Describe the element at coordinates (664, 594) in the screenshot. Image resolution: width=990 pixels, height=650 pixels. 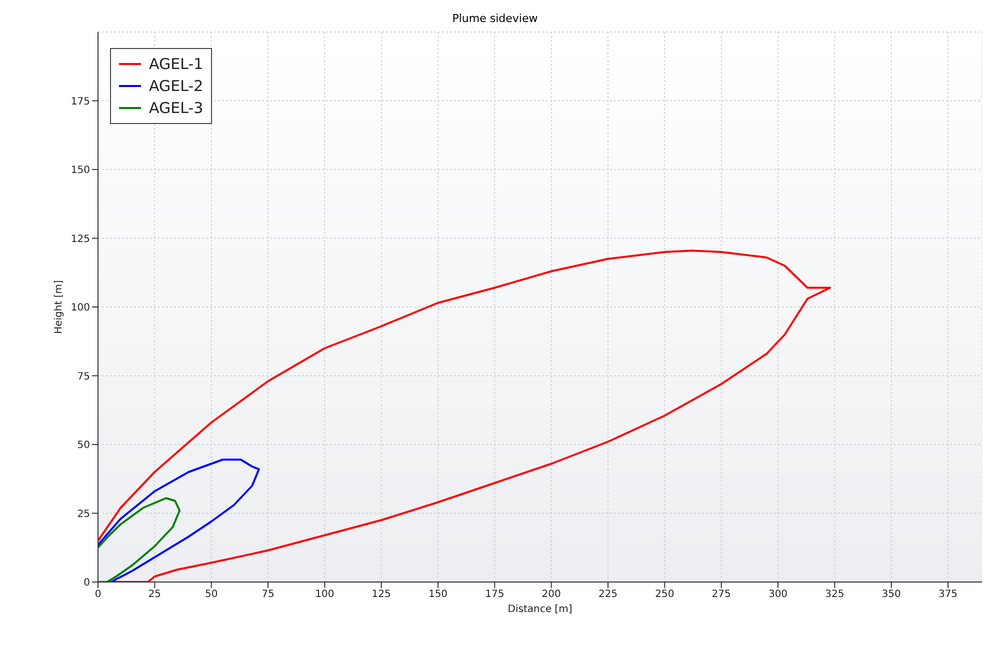
I see `x-tick-label: 250` at that location.